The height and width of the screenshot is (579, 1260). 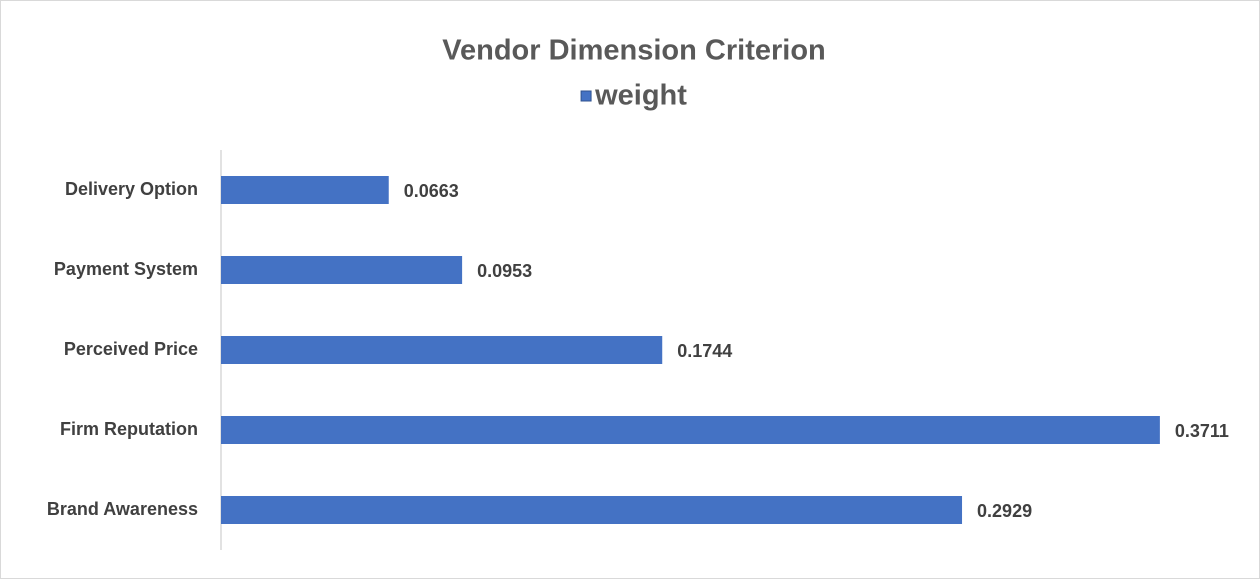 I want to click on value-label: 0.0953, so click(x=504, y=271).